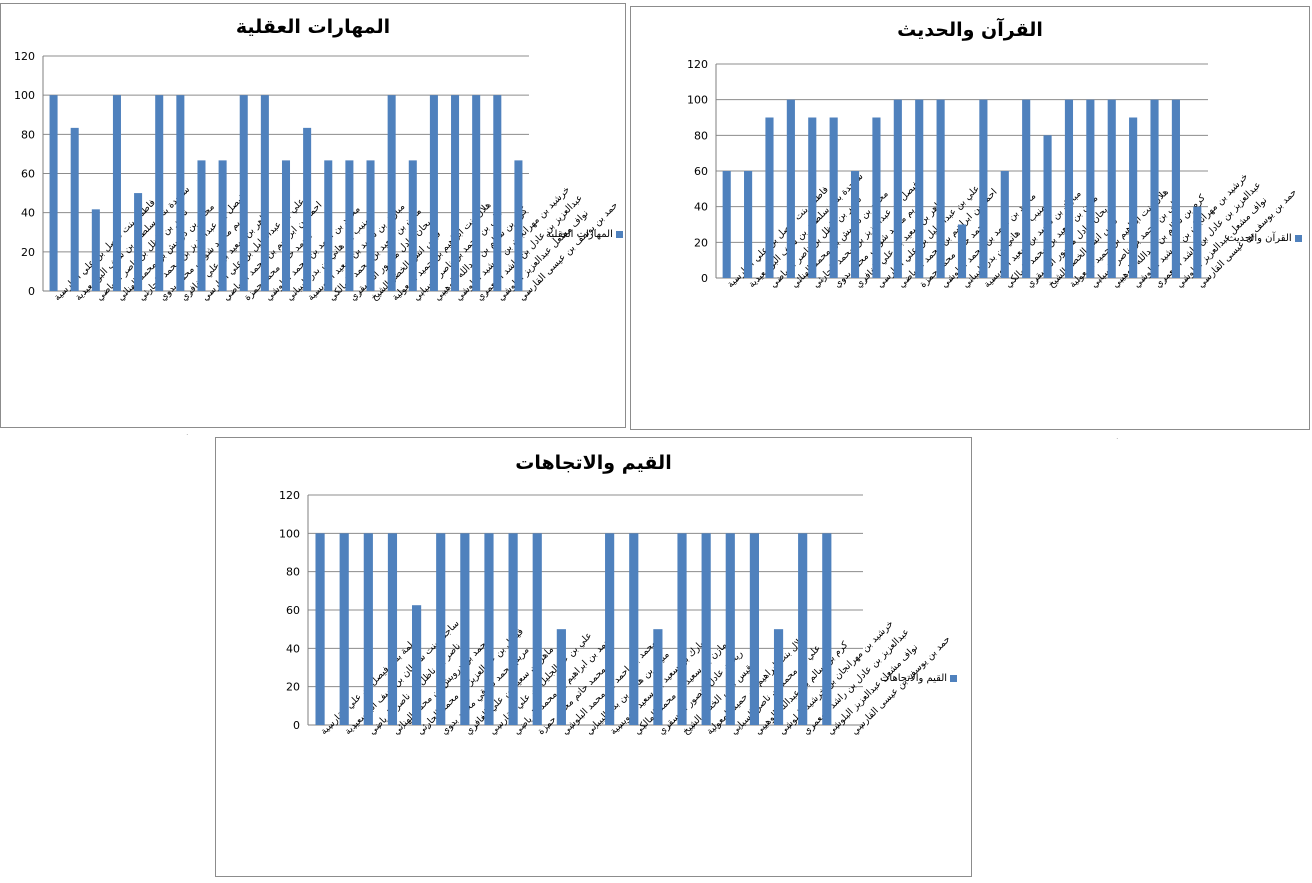 The height and width of the screenshot is (883, 1312). Describe the element at coordinates (593, 463) in the screenshot. I see `chart-title: القيم والاتجاهات` at that location.